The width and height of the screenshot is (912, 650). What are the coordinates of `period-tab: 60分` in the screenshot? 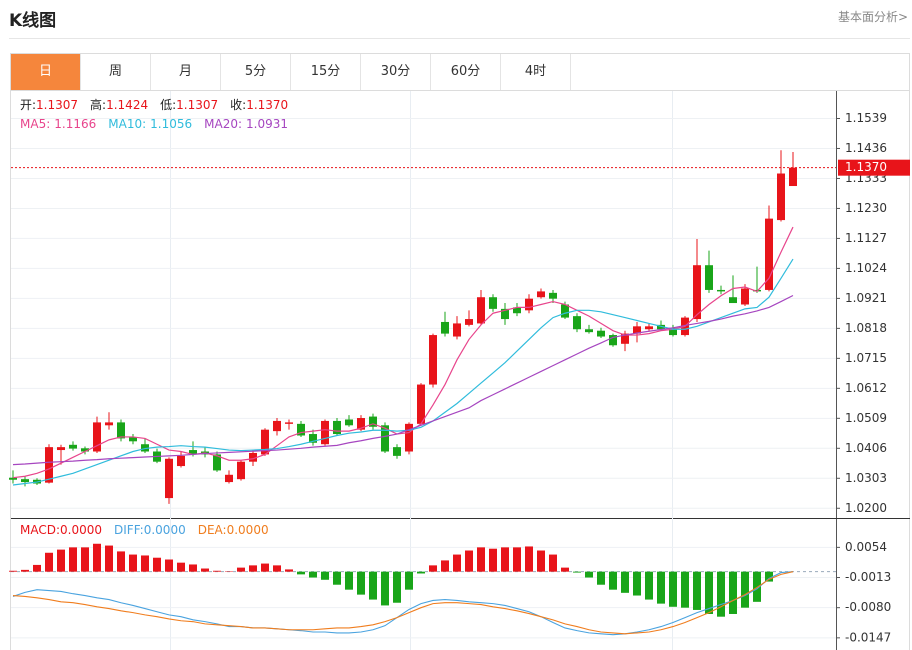 It's located at (466, 72).